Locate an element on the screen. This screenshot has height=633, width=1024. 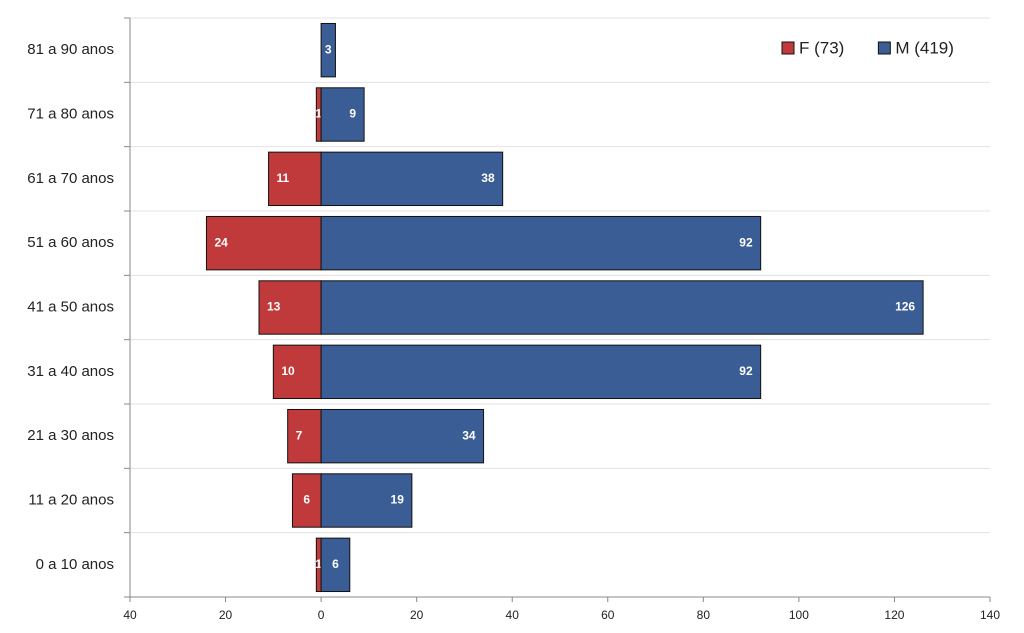
y-tick-label: 61 a 70 anos is located at coordinates (70, 178).